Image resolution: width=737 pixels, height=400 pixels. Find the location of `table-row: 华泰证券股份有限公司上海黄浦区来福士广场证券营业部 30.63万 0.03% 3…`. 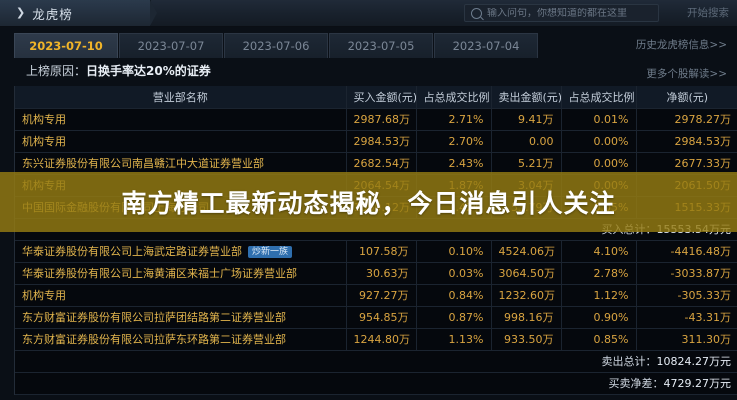

table-row: 华泰证券股份有限公司上海黄浦区来福士广场证券营业部 30.63万 0.03% 3… is located at coordinates (376, 273).